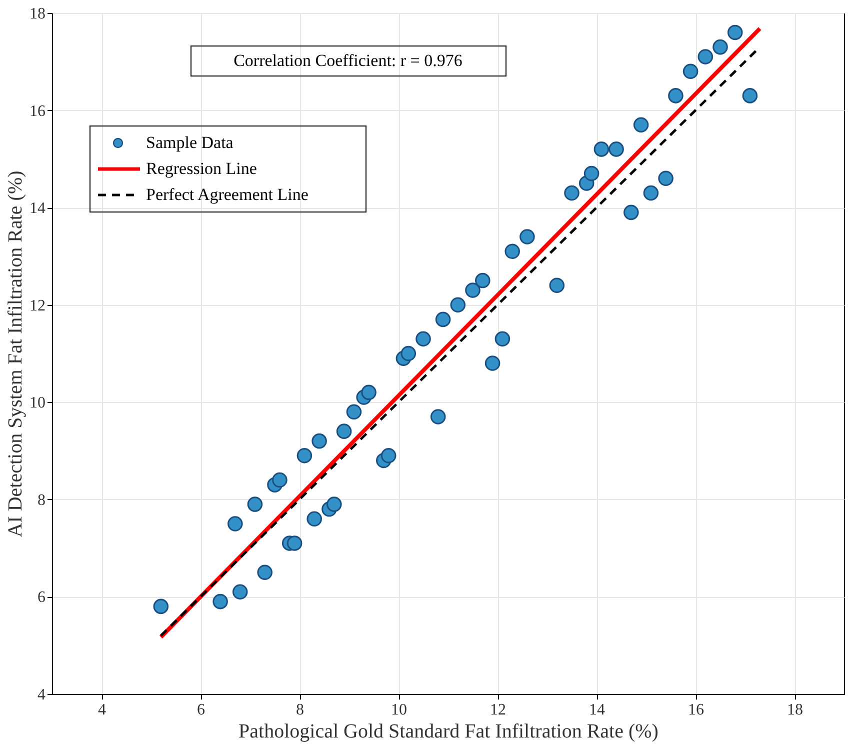  What do you see at coordinates (498, 710) in the screenshot?
I see `x-tick-label: 12` at bounding box center [498, 710].